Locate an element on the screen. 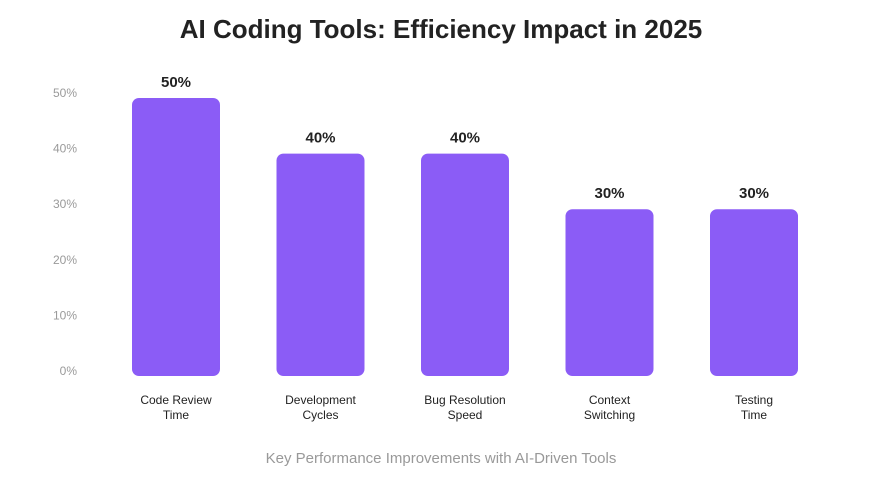  y-tick-label: 20% is located at coordinates (65, 260).